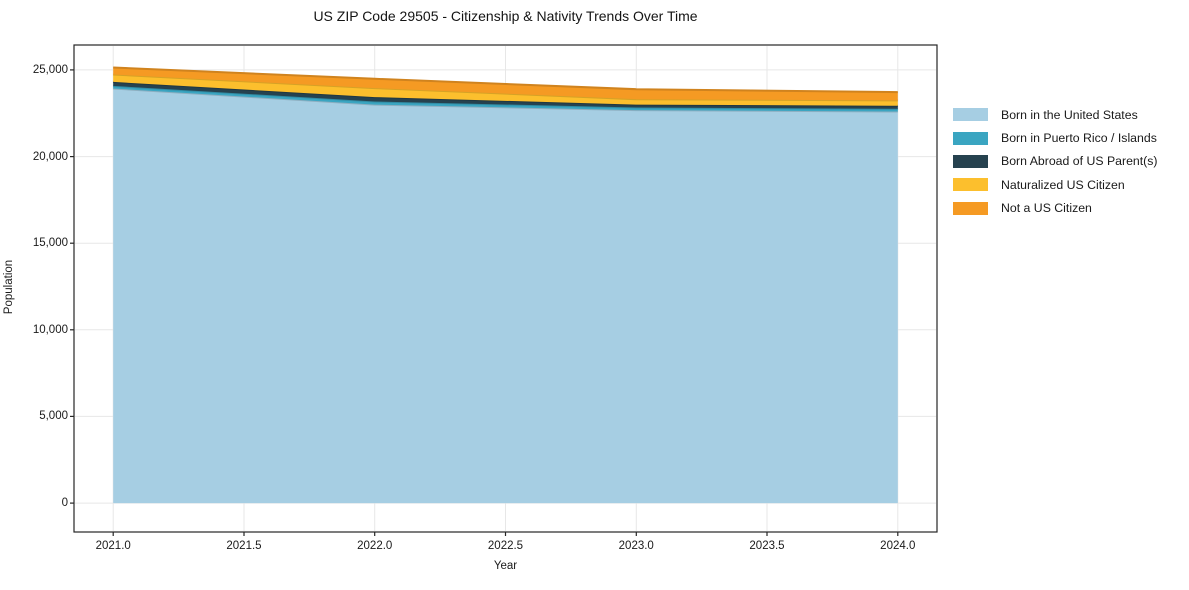 Image resolution: width=1189 pixels, height=590 pixels. Describe the element at coordinates (53, 416) in the screenshot. I see `y-tick-label: 5,000` at that location.